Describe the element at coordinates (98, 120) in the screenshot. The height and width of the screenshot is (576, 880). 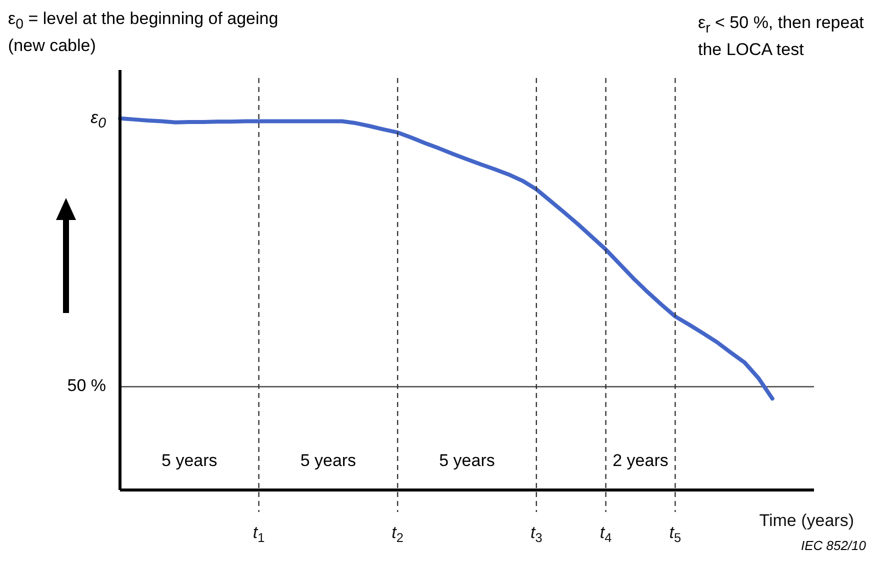
I see `text: ε$_{0}$` at that location.